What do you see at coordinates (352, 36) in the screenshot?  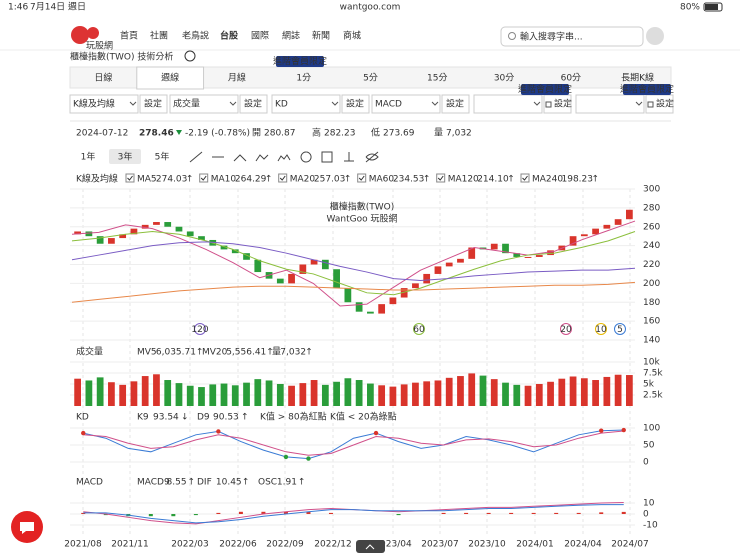 I see `nav-item: 商城` at bounding box center [352, 36].